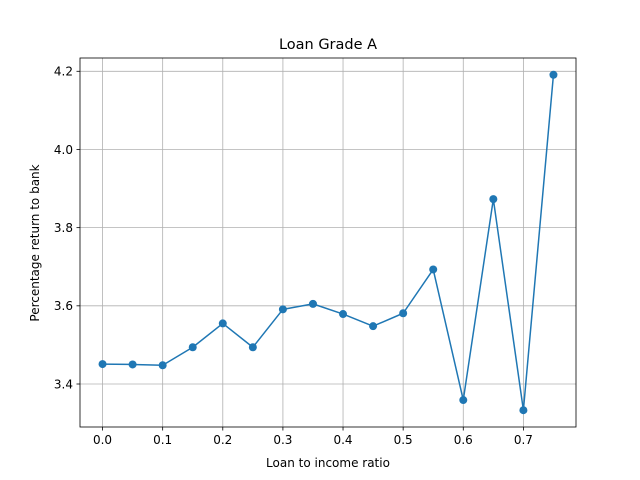  What do you see at coordinates (63, 150) in the screenshot?
I see `y-tick-label: 4.0` at bounding box center [63, 150].